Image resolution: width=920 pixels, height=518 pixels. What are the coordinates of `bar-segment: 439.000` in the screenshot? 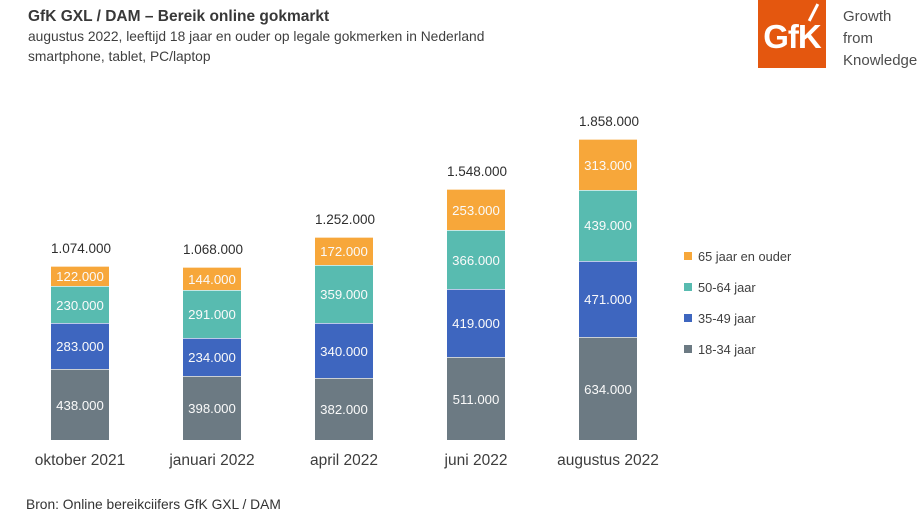 It's located at (608, 225).